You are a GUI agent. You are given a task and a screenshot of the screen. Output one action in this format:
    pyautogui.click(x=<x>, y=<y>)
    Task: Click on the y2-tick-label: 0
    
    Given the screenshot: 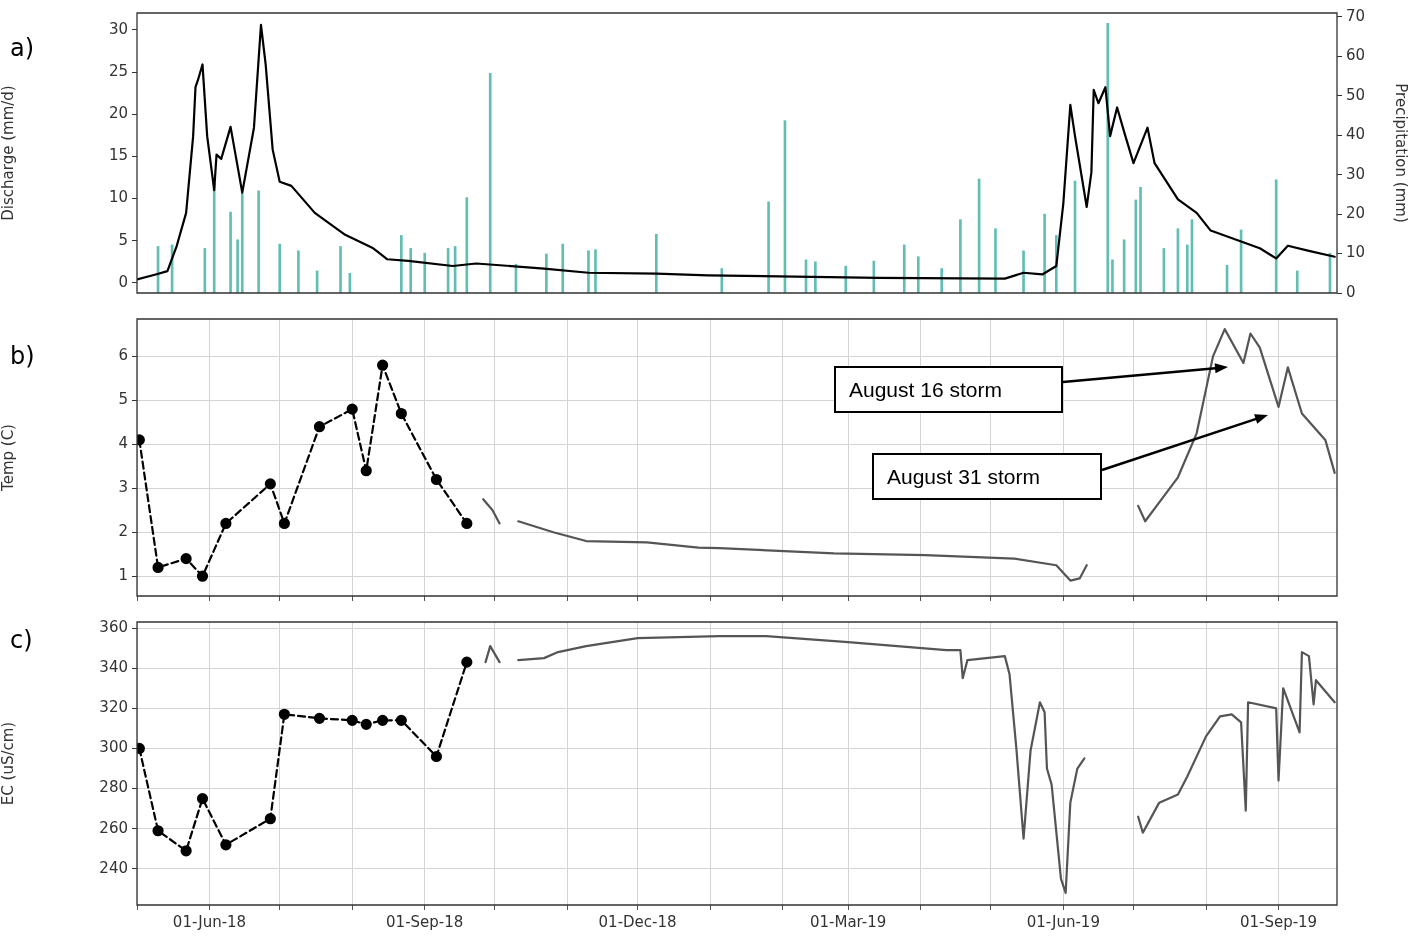 What is the action you would take?
    pyautogui.click(x=1351, y=291)
    